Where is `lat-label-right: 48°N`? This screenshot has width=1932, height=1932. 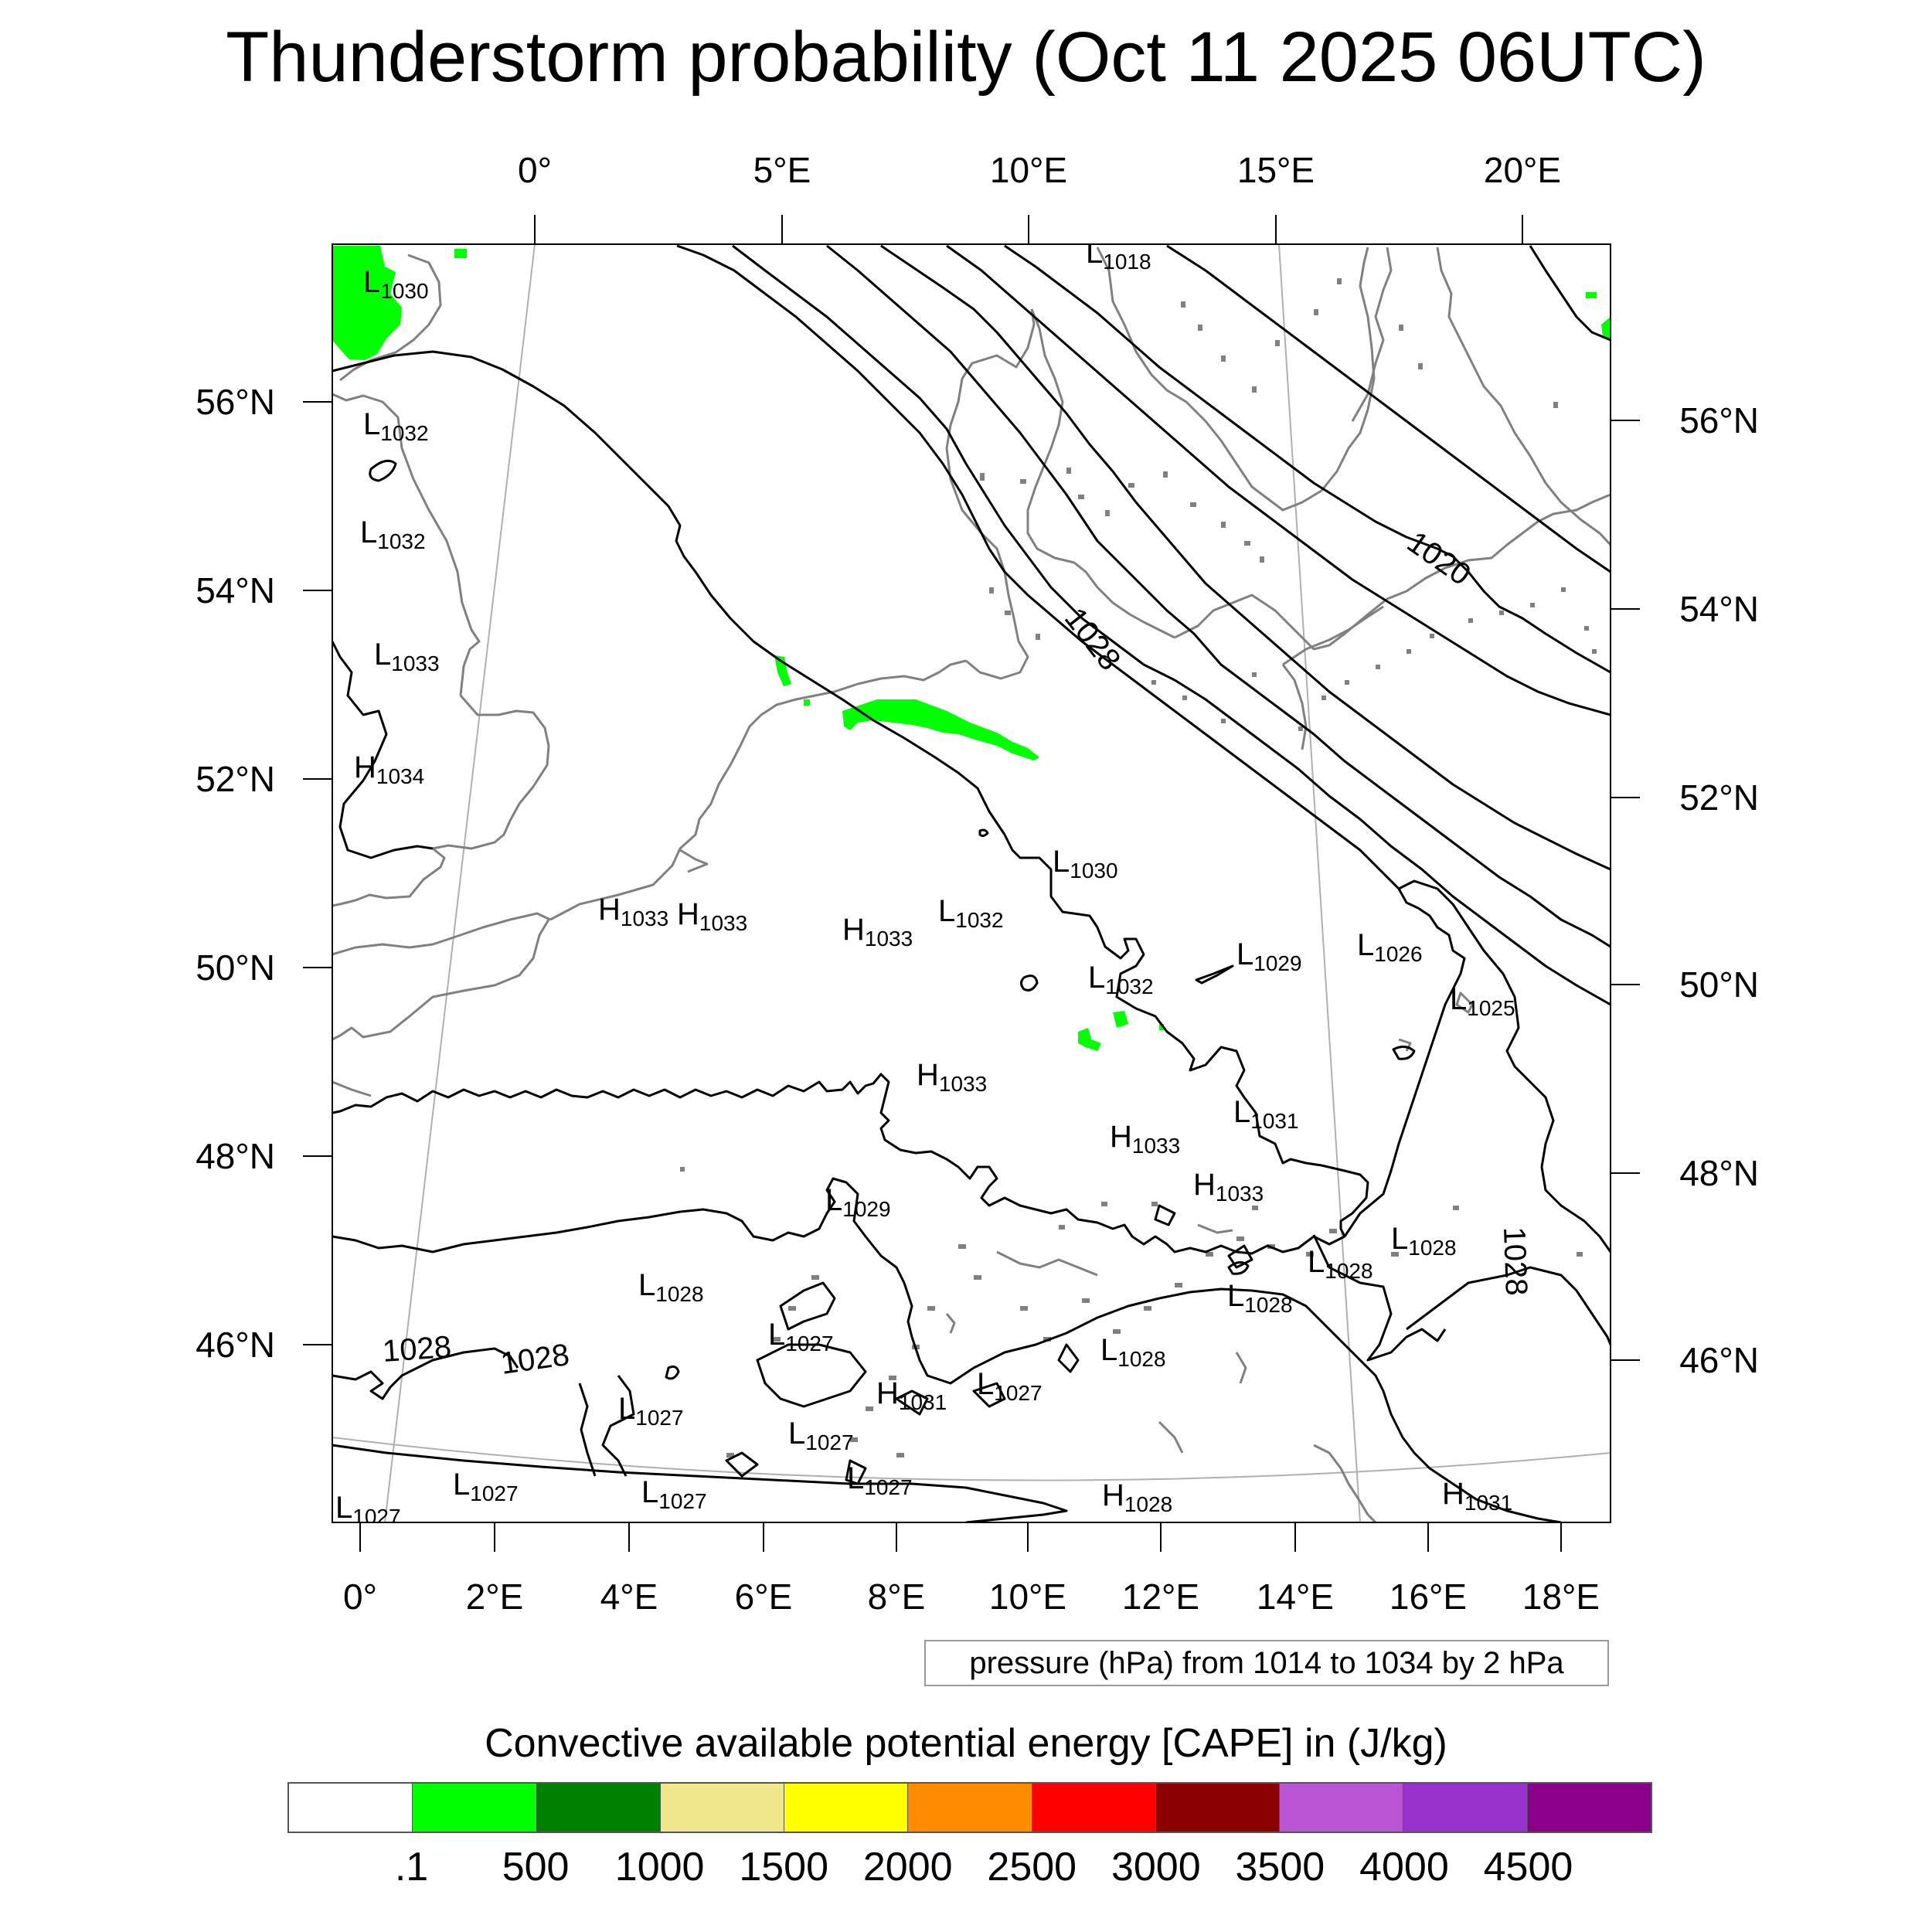 lat-label-right: 48°N is located at coordinates (1719, 1173).